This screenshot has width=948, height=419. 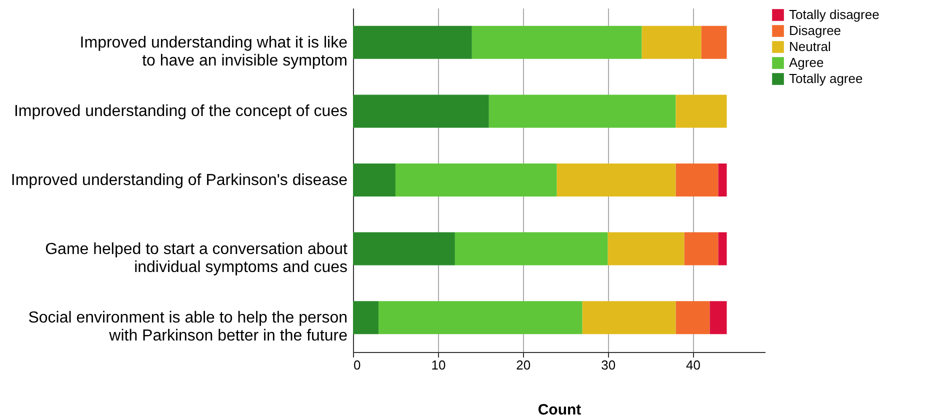 I want to click on x-axis-title: Count, so click(x=560, y=410).